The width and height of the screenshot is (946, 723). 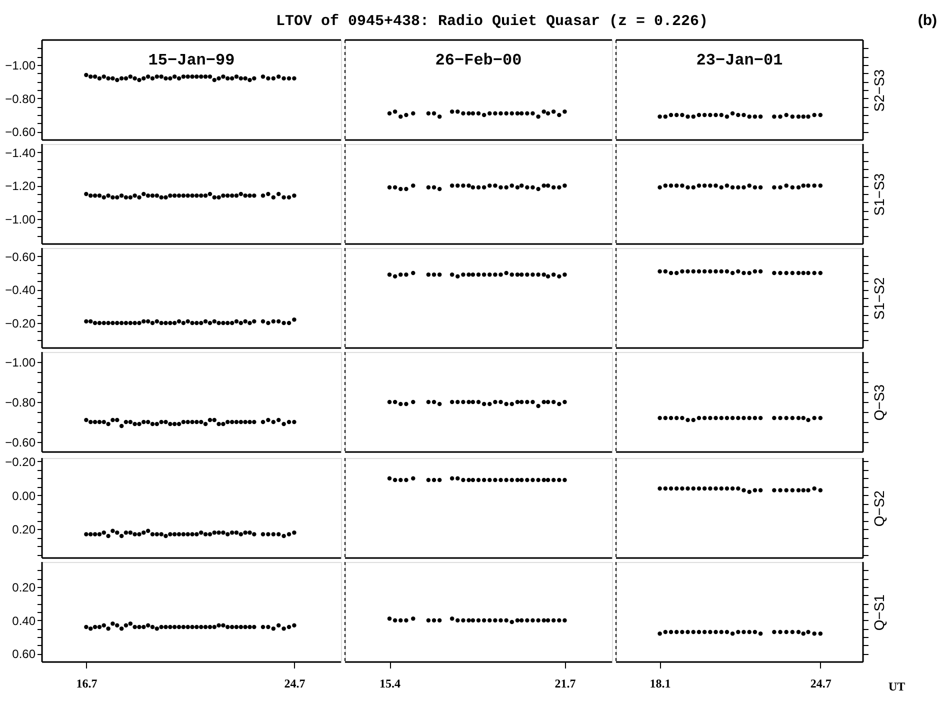 What do you see at coordinates (24, 495) in the screenshot?
I see `y-tick-label: 0.00` at bounding box center [24, 495].